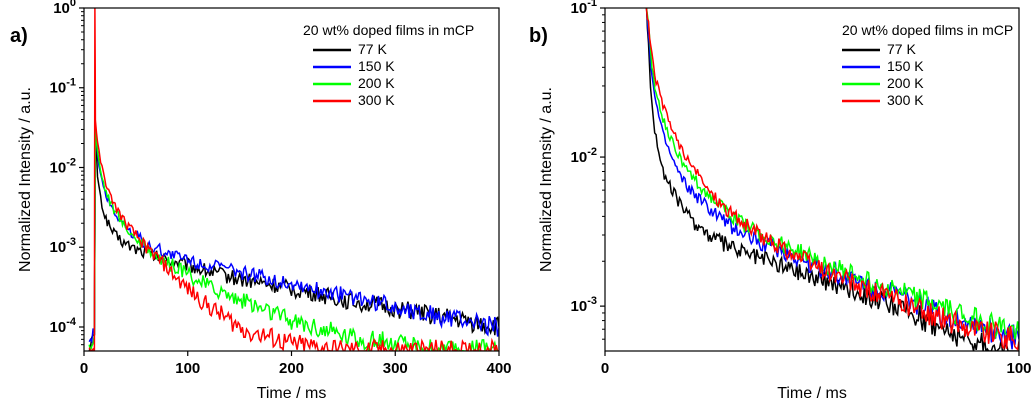 Image resolution: width=1035 pixels, height=406 pixels. I want to click on y-tick-label: 100, so click(64, 8).